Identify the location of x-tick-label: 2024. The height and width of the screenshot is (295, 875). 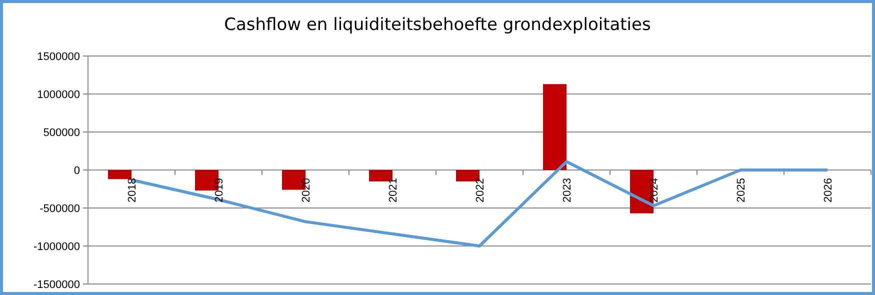
(654, 190).